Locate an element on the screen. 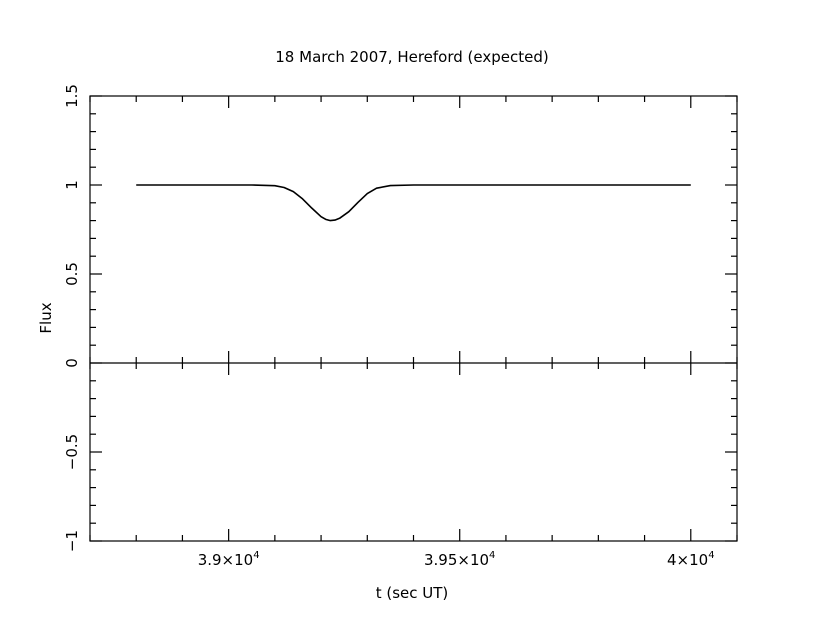 The width and height of the screenshot is (825, 638). x-tick-label: 4×104 is located at coordinates (691, 559).